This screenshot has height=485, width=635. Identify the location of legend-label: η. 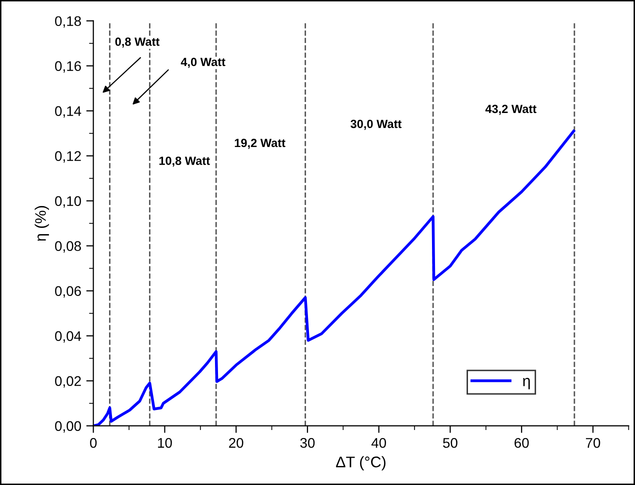
(526, 384).